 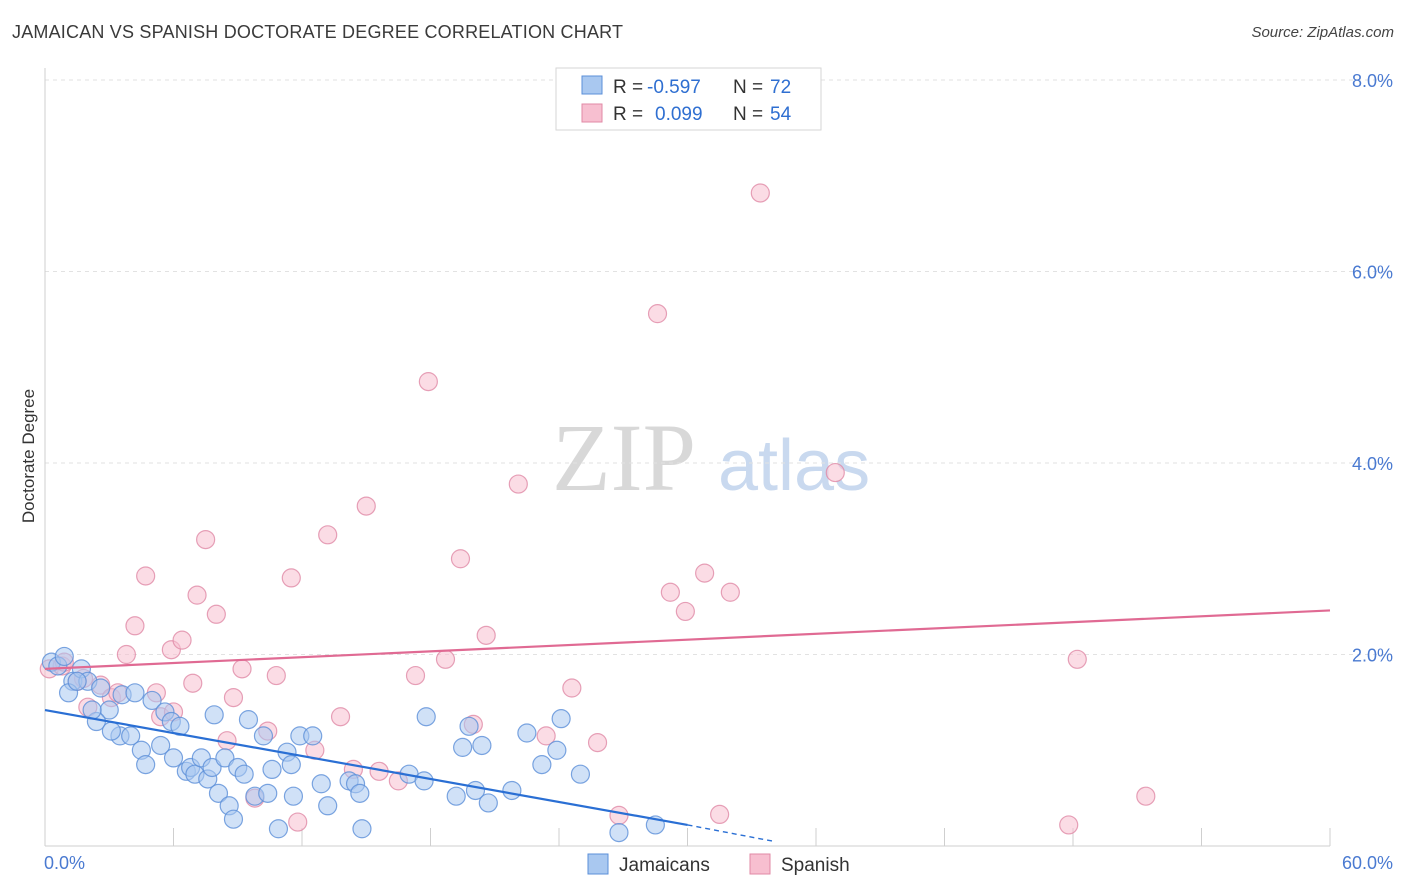 I want to click on watermark-zip: ZIP, so click(x=624, y=457).